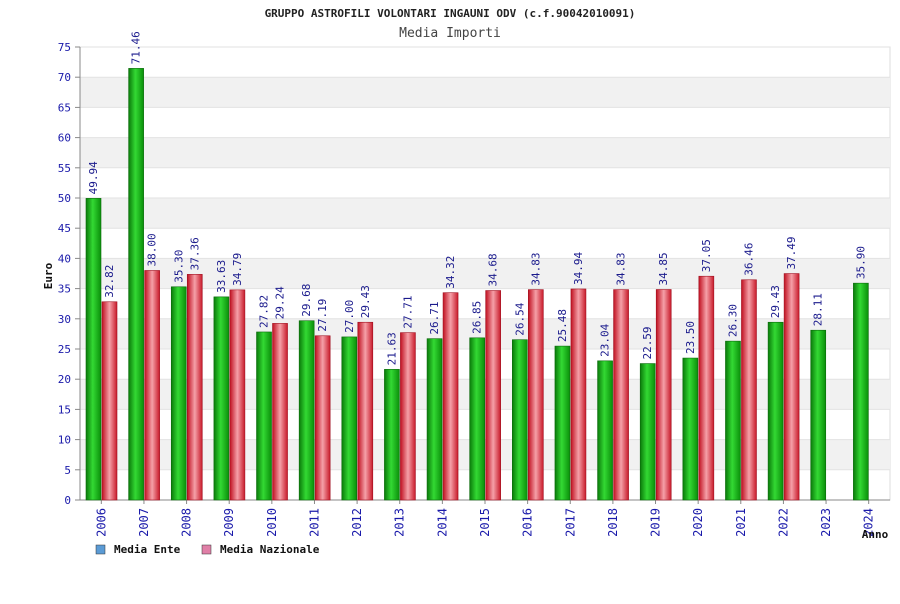 The image size is (900, 604). What do you see at coordinates (101, 522) in the screenshot?
I see `x-tick-label: 2006` at bounding box center [101, 522].